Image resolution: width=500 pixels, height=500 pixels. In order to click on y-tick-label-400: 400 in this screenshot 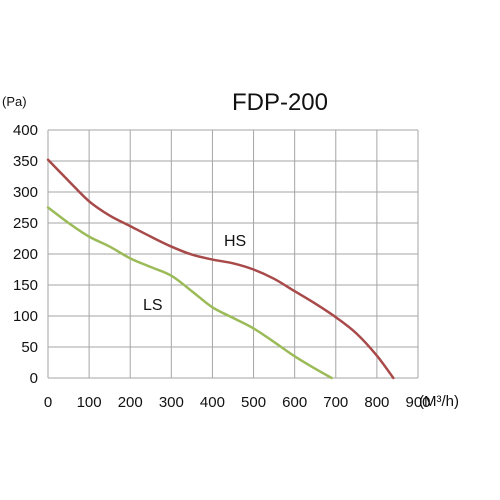, I will do `click(25, 130)`.